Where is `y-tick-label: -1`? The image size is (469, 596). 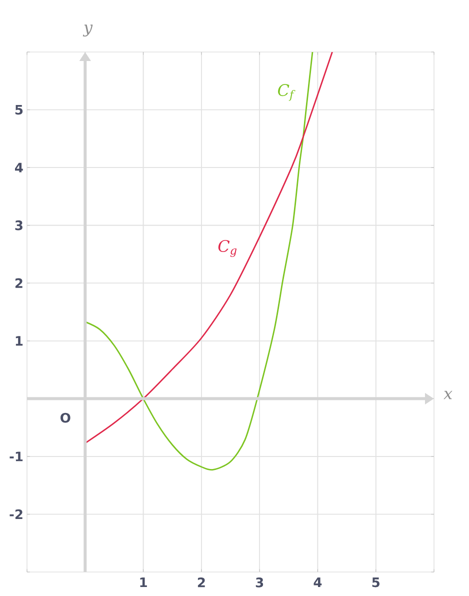 y-tick-label: -1 is located at coordinates (16, 457).